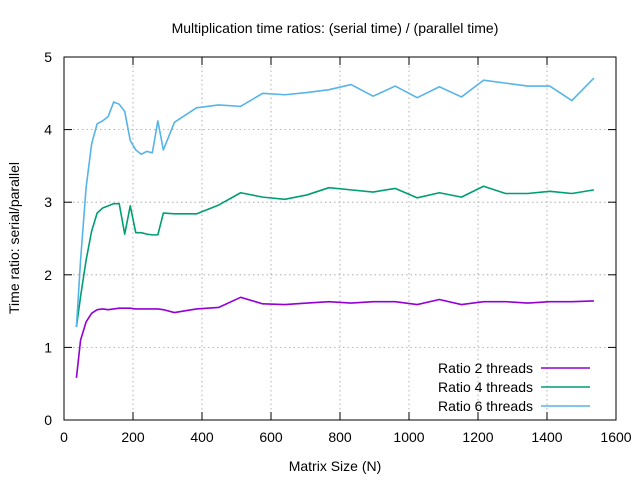 The image size is (640, 480). What do you see at coordinates (14, 238) in the screenshot?
I see `y-axis-label: Time ratio: serial/parallel` at bounding box center [14, 238].